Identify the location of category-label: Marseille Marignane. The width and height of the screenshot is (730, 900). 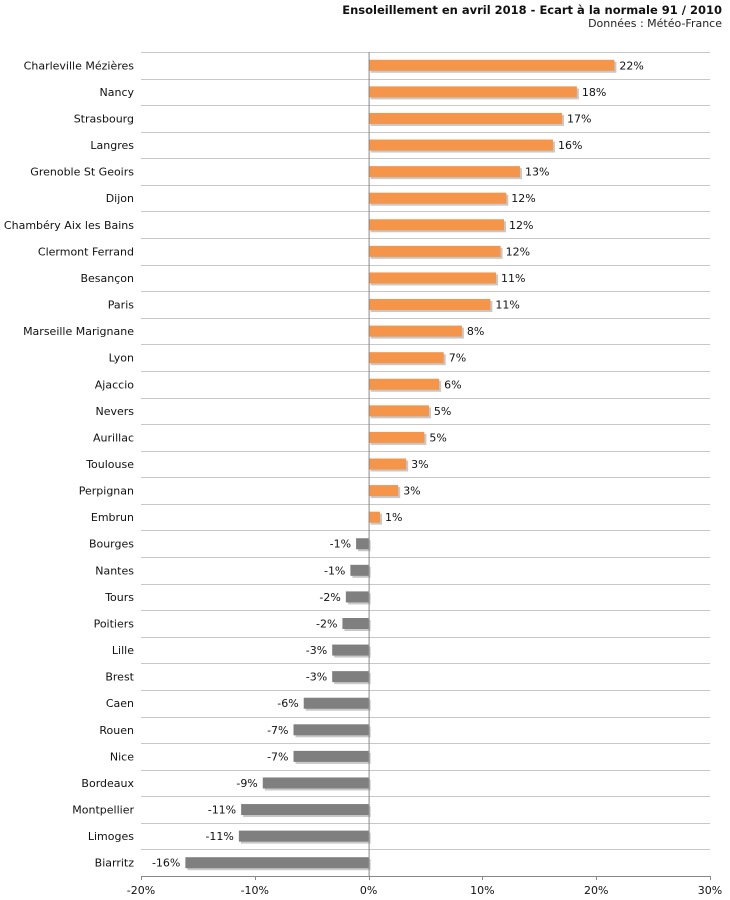
(78, 331).